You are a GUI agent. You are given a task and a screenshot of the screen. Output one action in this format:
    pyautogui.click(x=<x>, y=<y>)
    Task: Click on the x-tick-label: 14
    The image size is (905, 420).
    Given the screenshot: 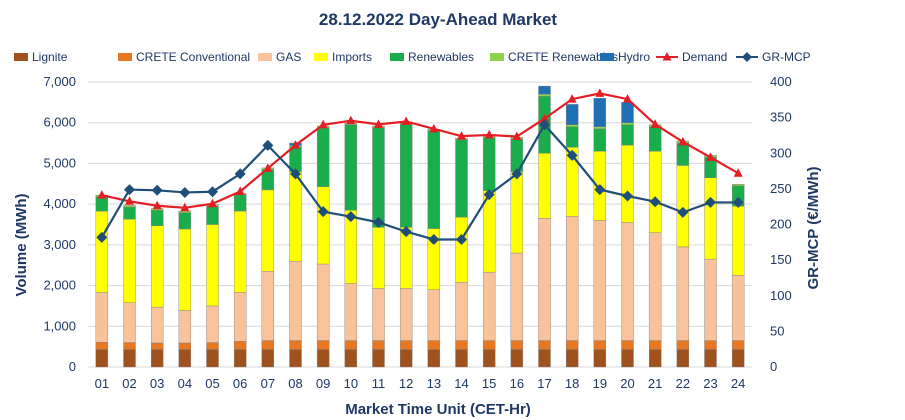 What is the action you would take?
    pyautogui.click(x=461, y=383)
    